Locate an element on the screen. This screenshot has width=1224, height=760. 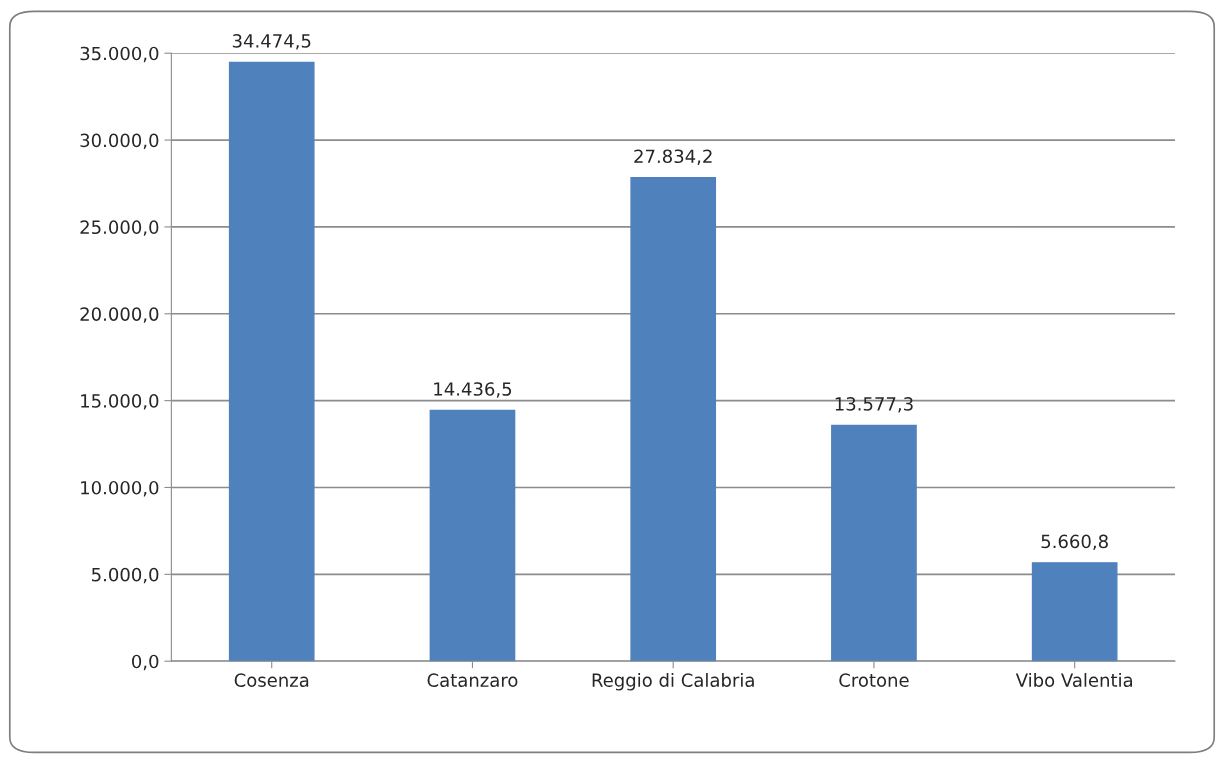
data-label: 13.577,3 is located at coordinates (874, 405).